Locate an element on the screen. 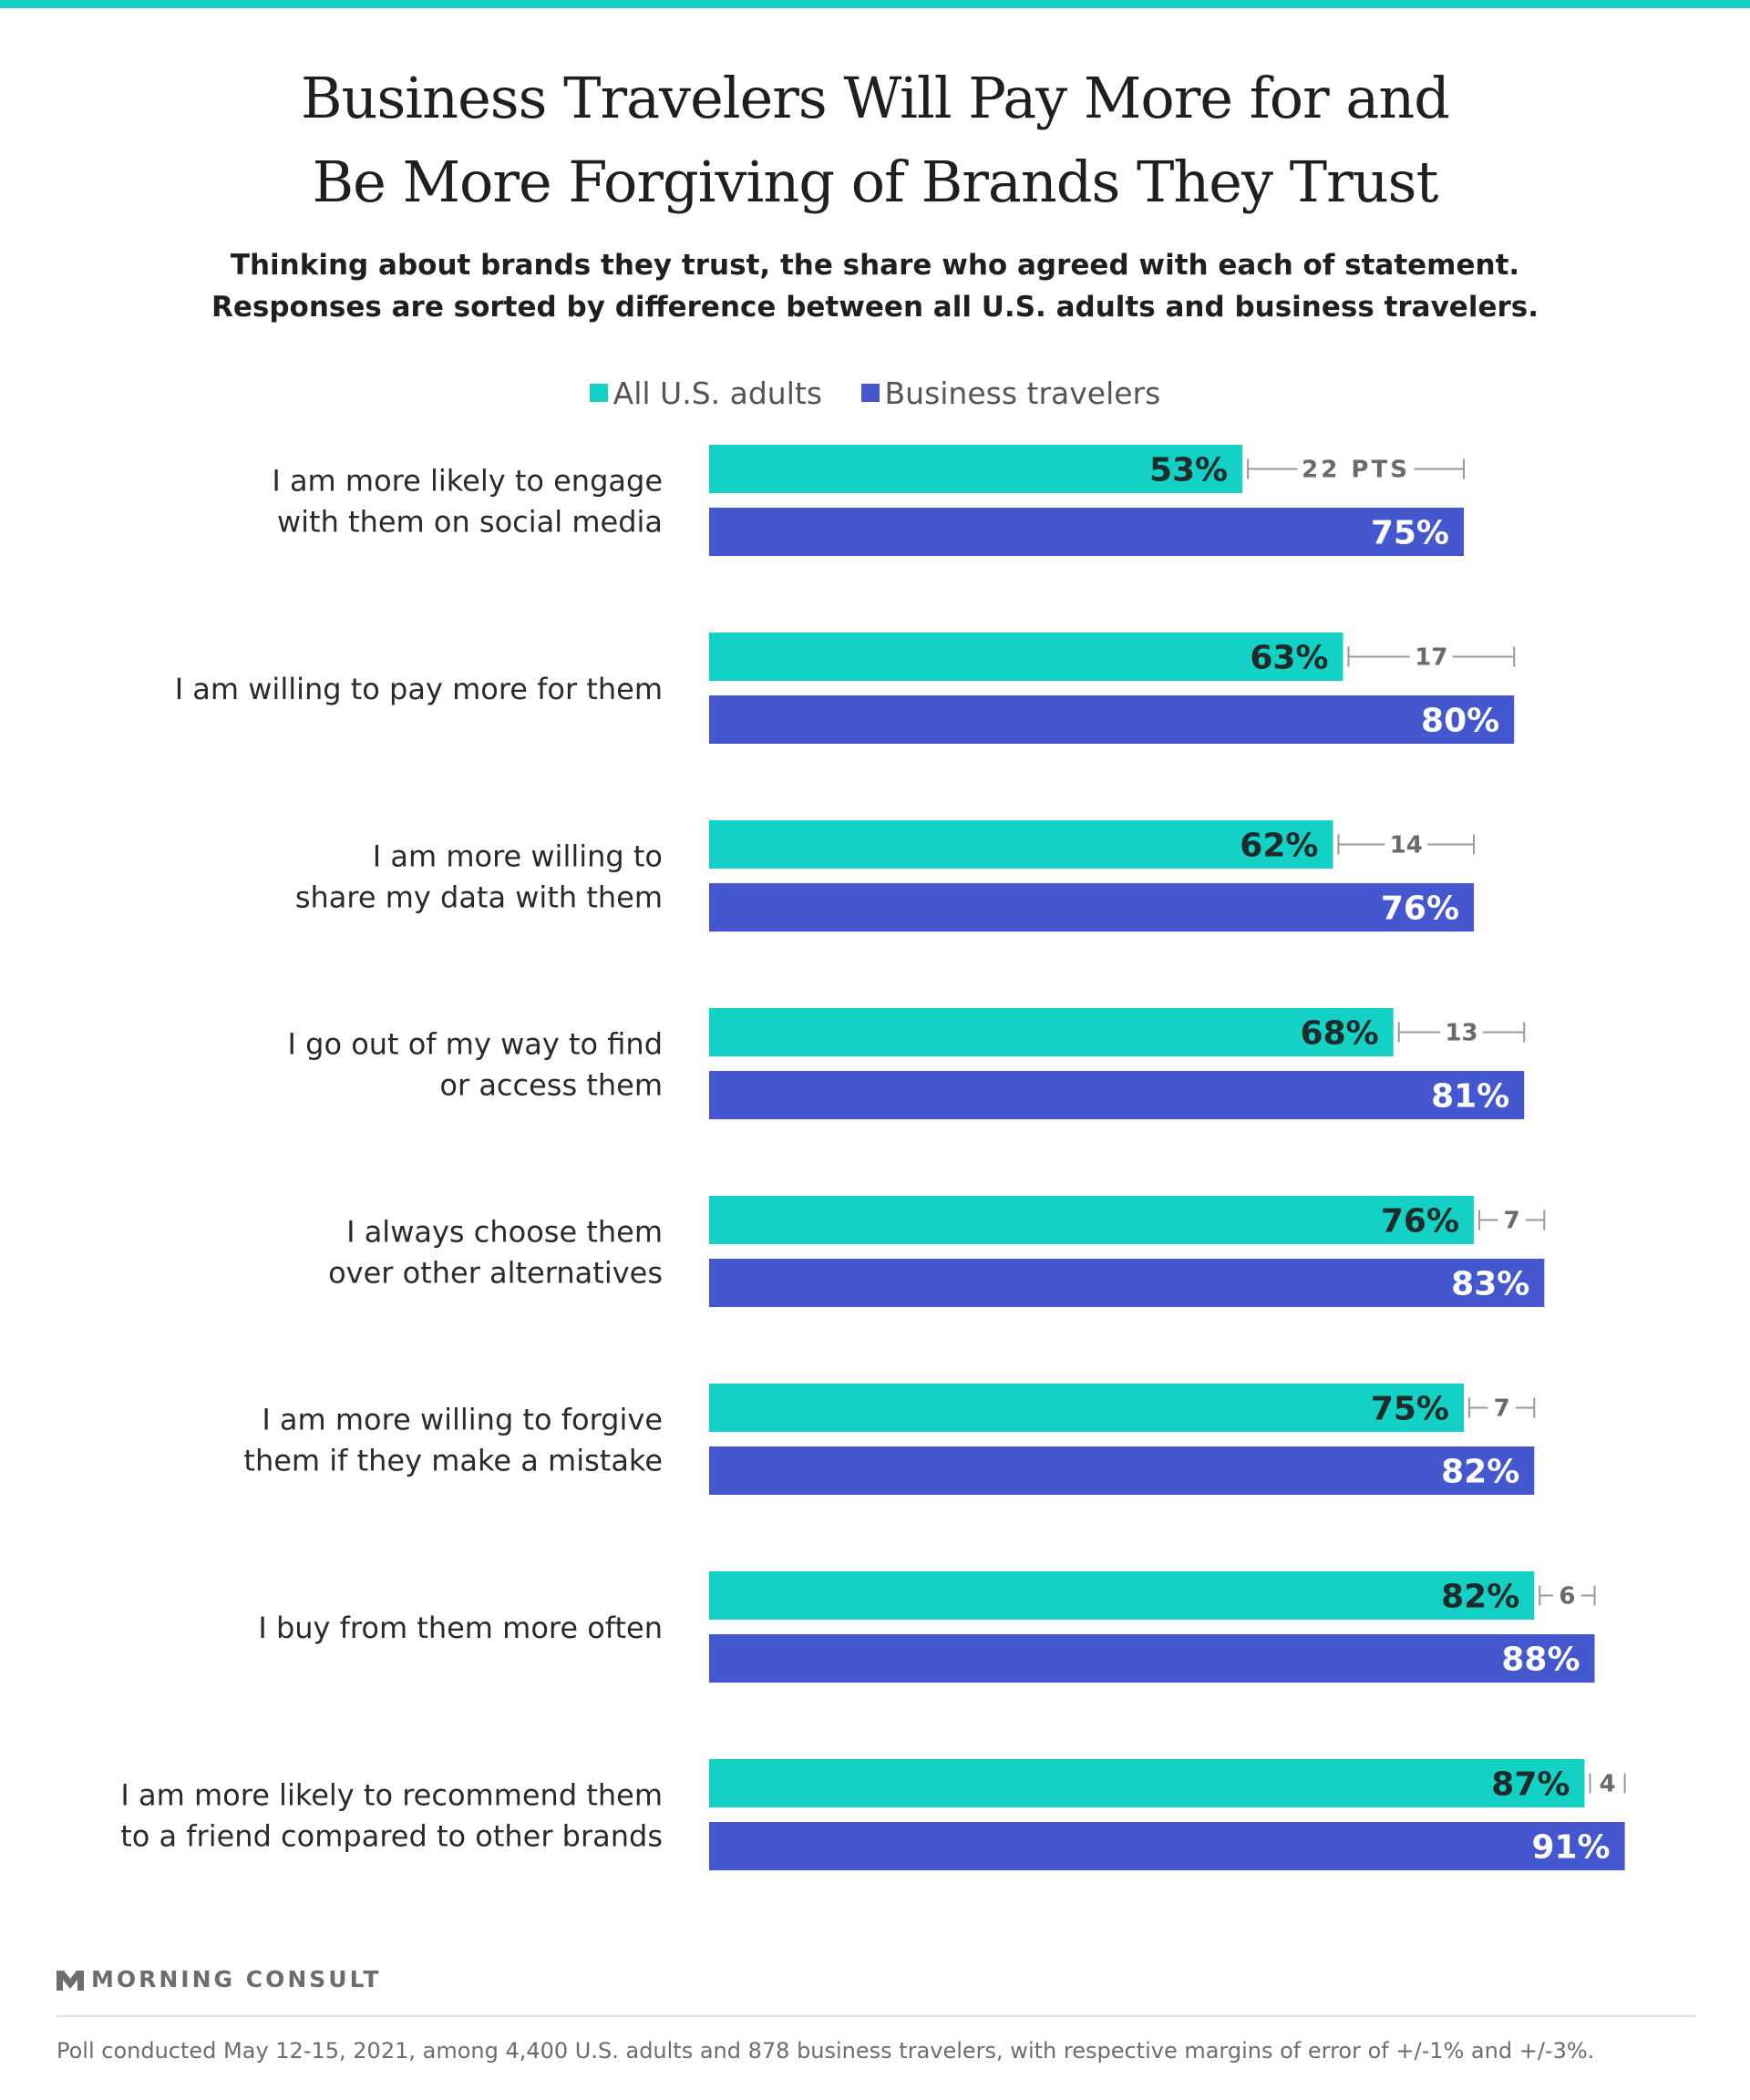  value-label-travelers: 82% is located at coordinates (1480, 1472).